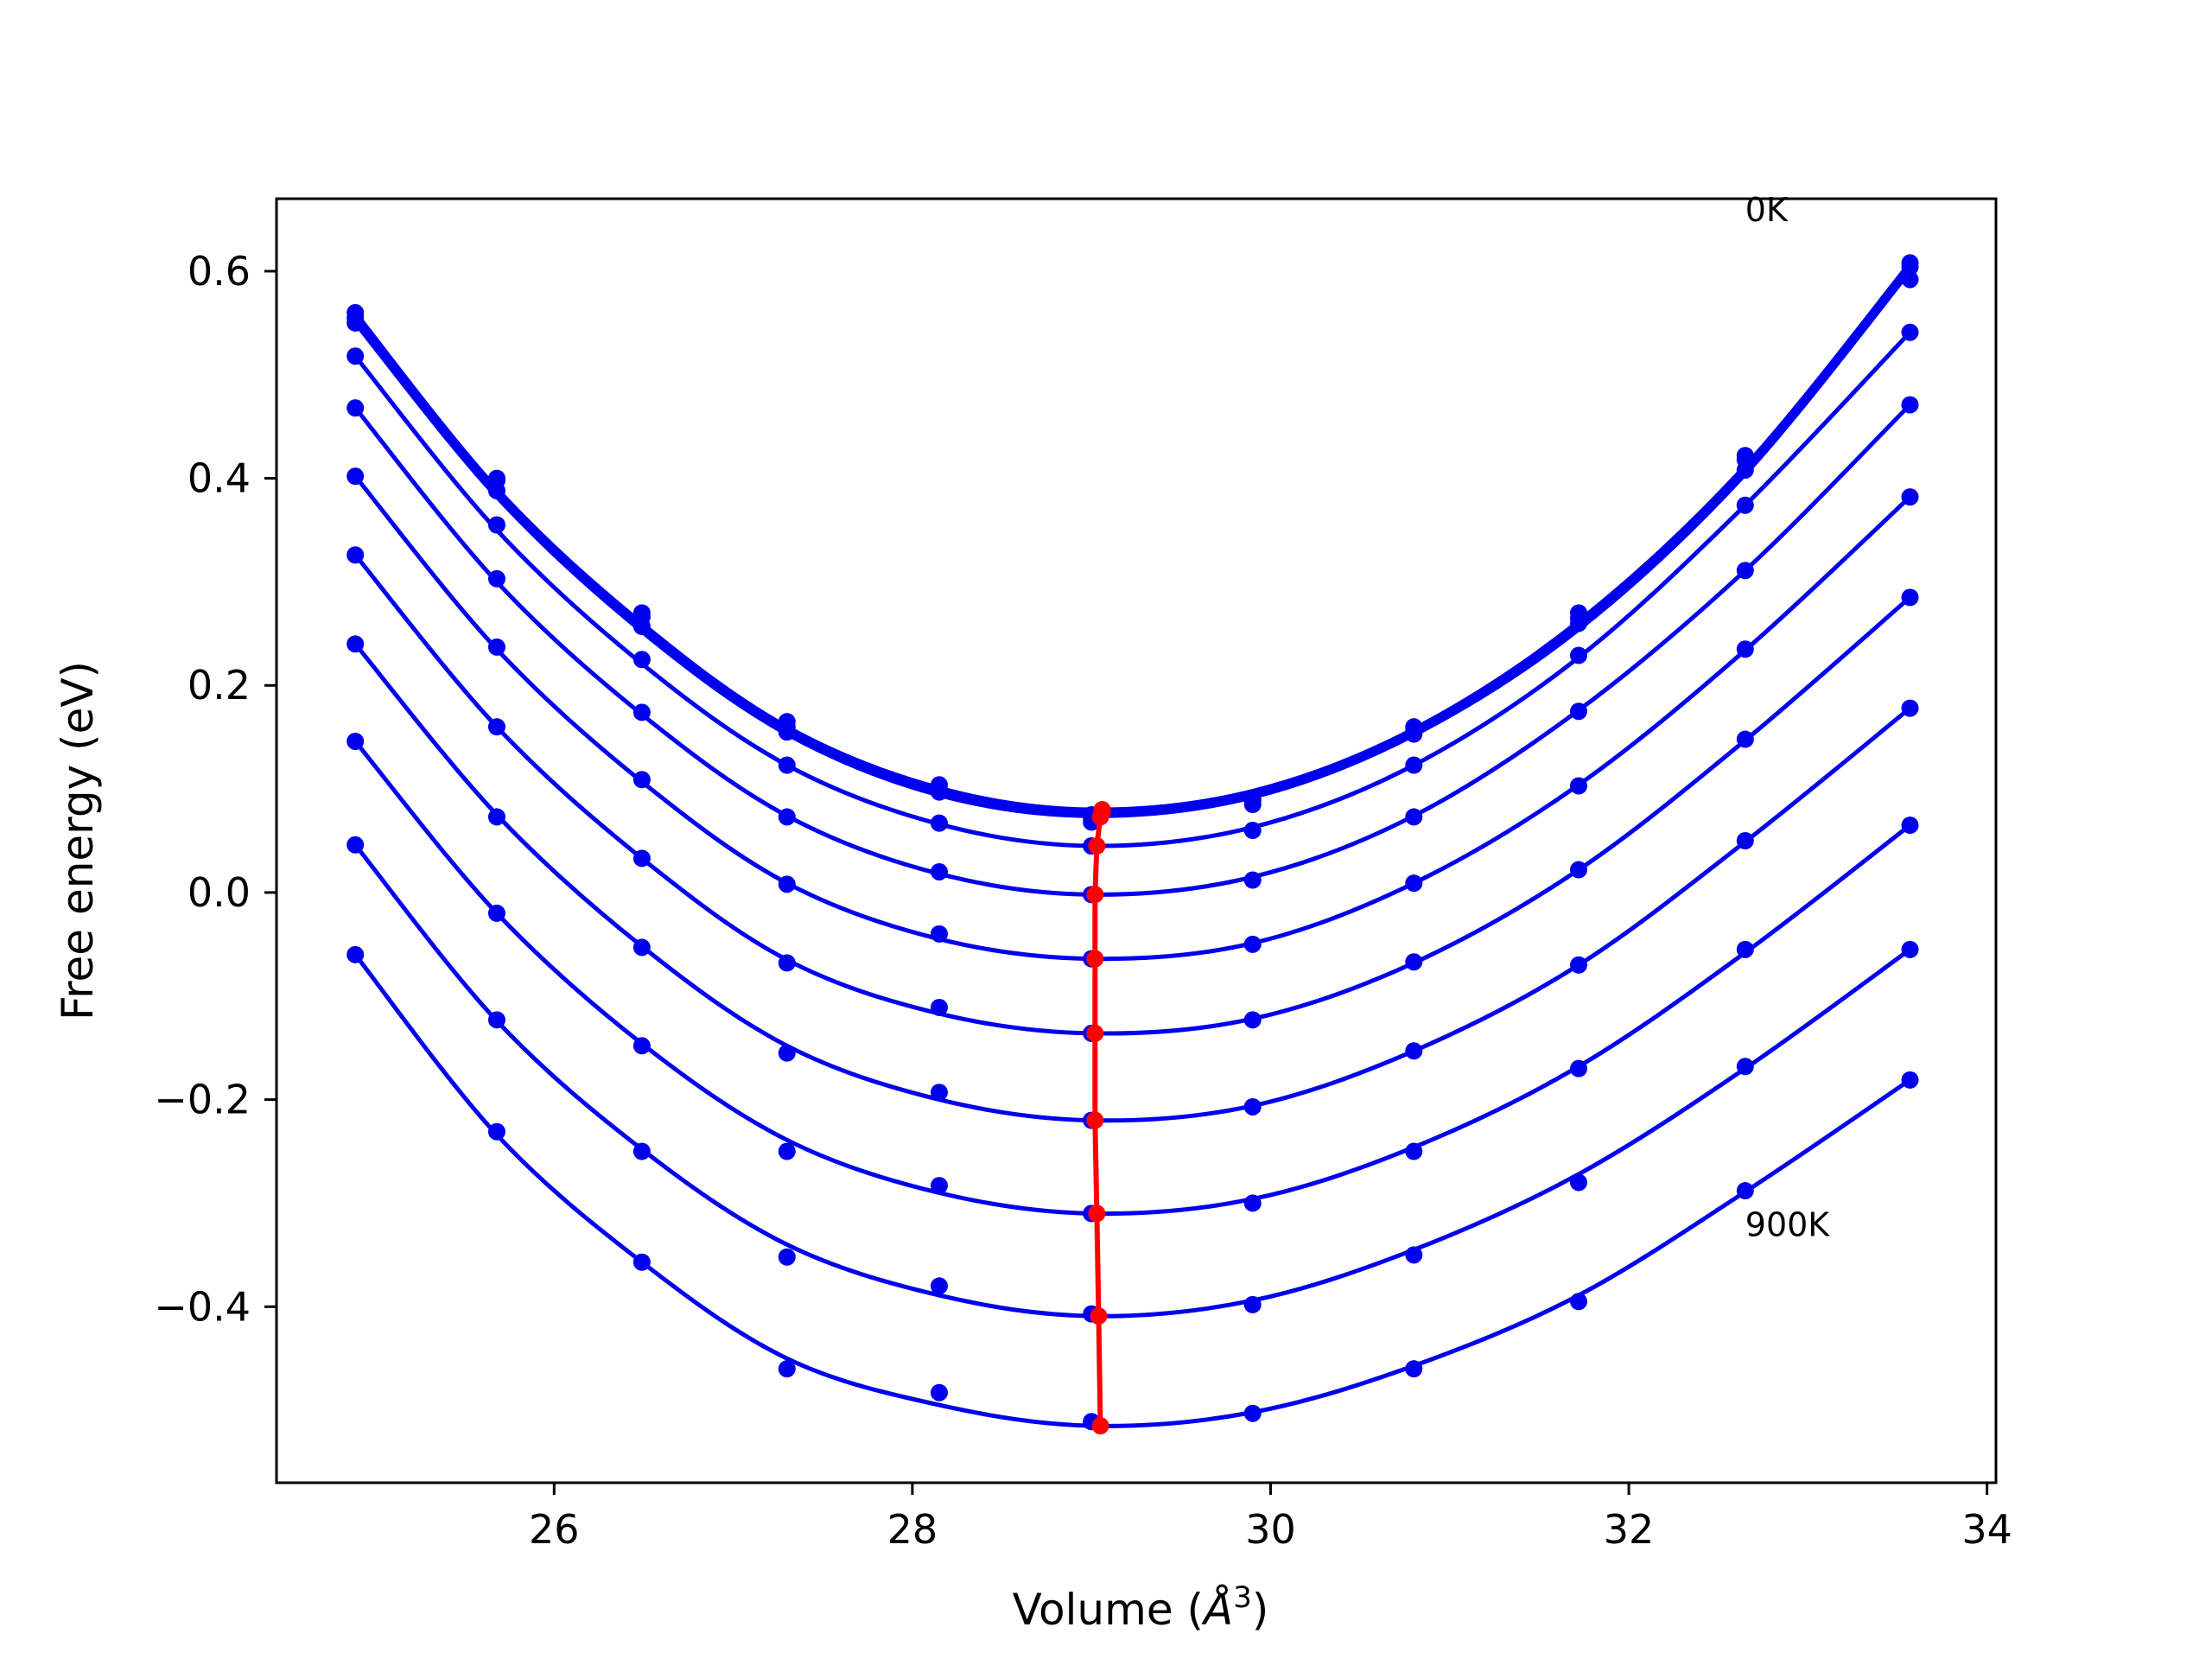  What do you see at coordinates (202, 1100) in the screenshot?
I see `y-tick-label: −0.2` at bounding box center [202, 1100].